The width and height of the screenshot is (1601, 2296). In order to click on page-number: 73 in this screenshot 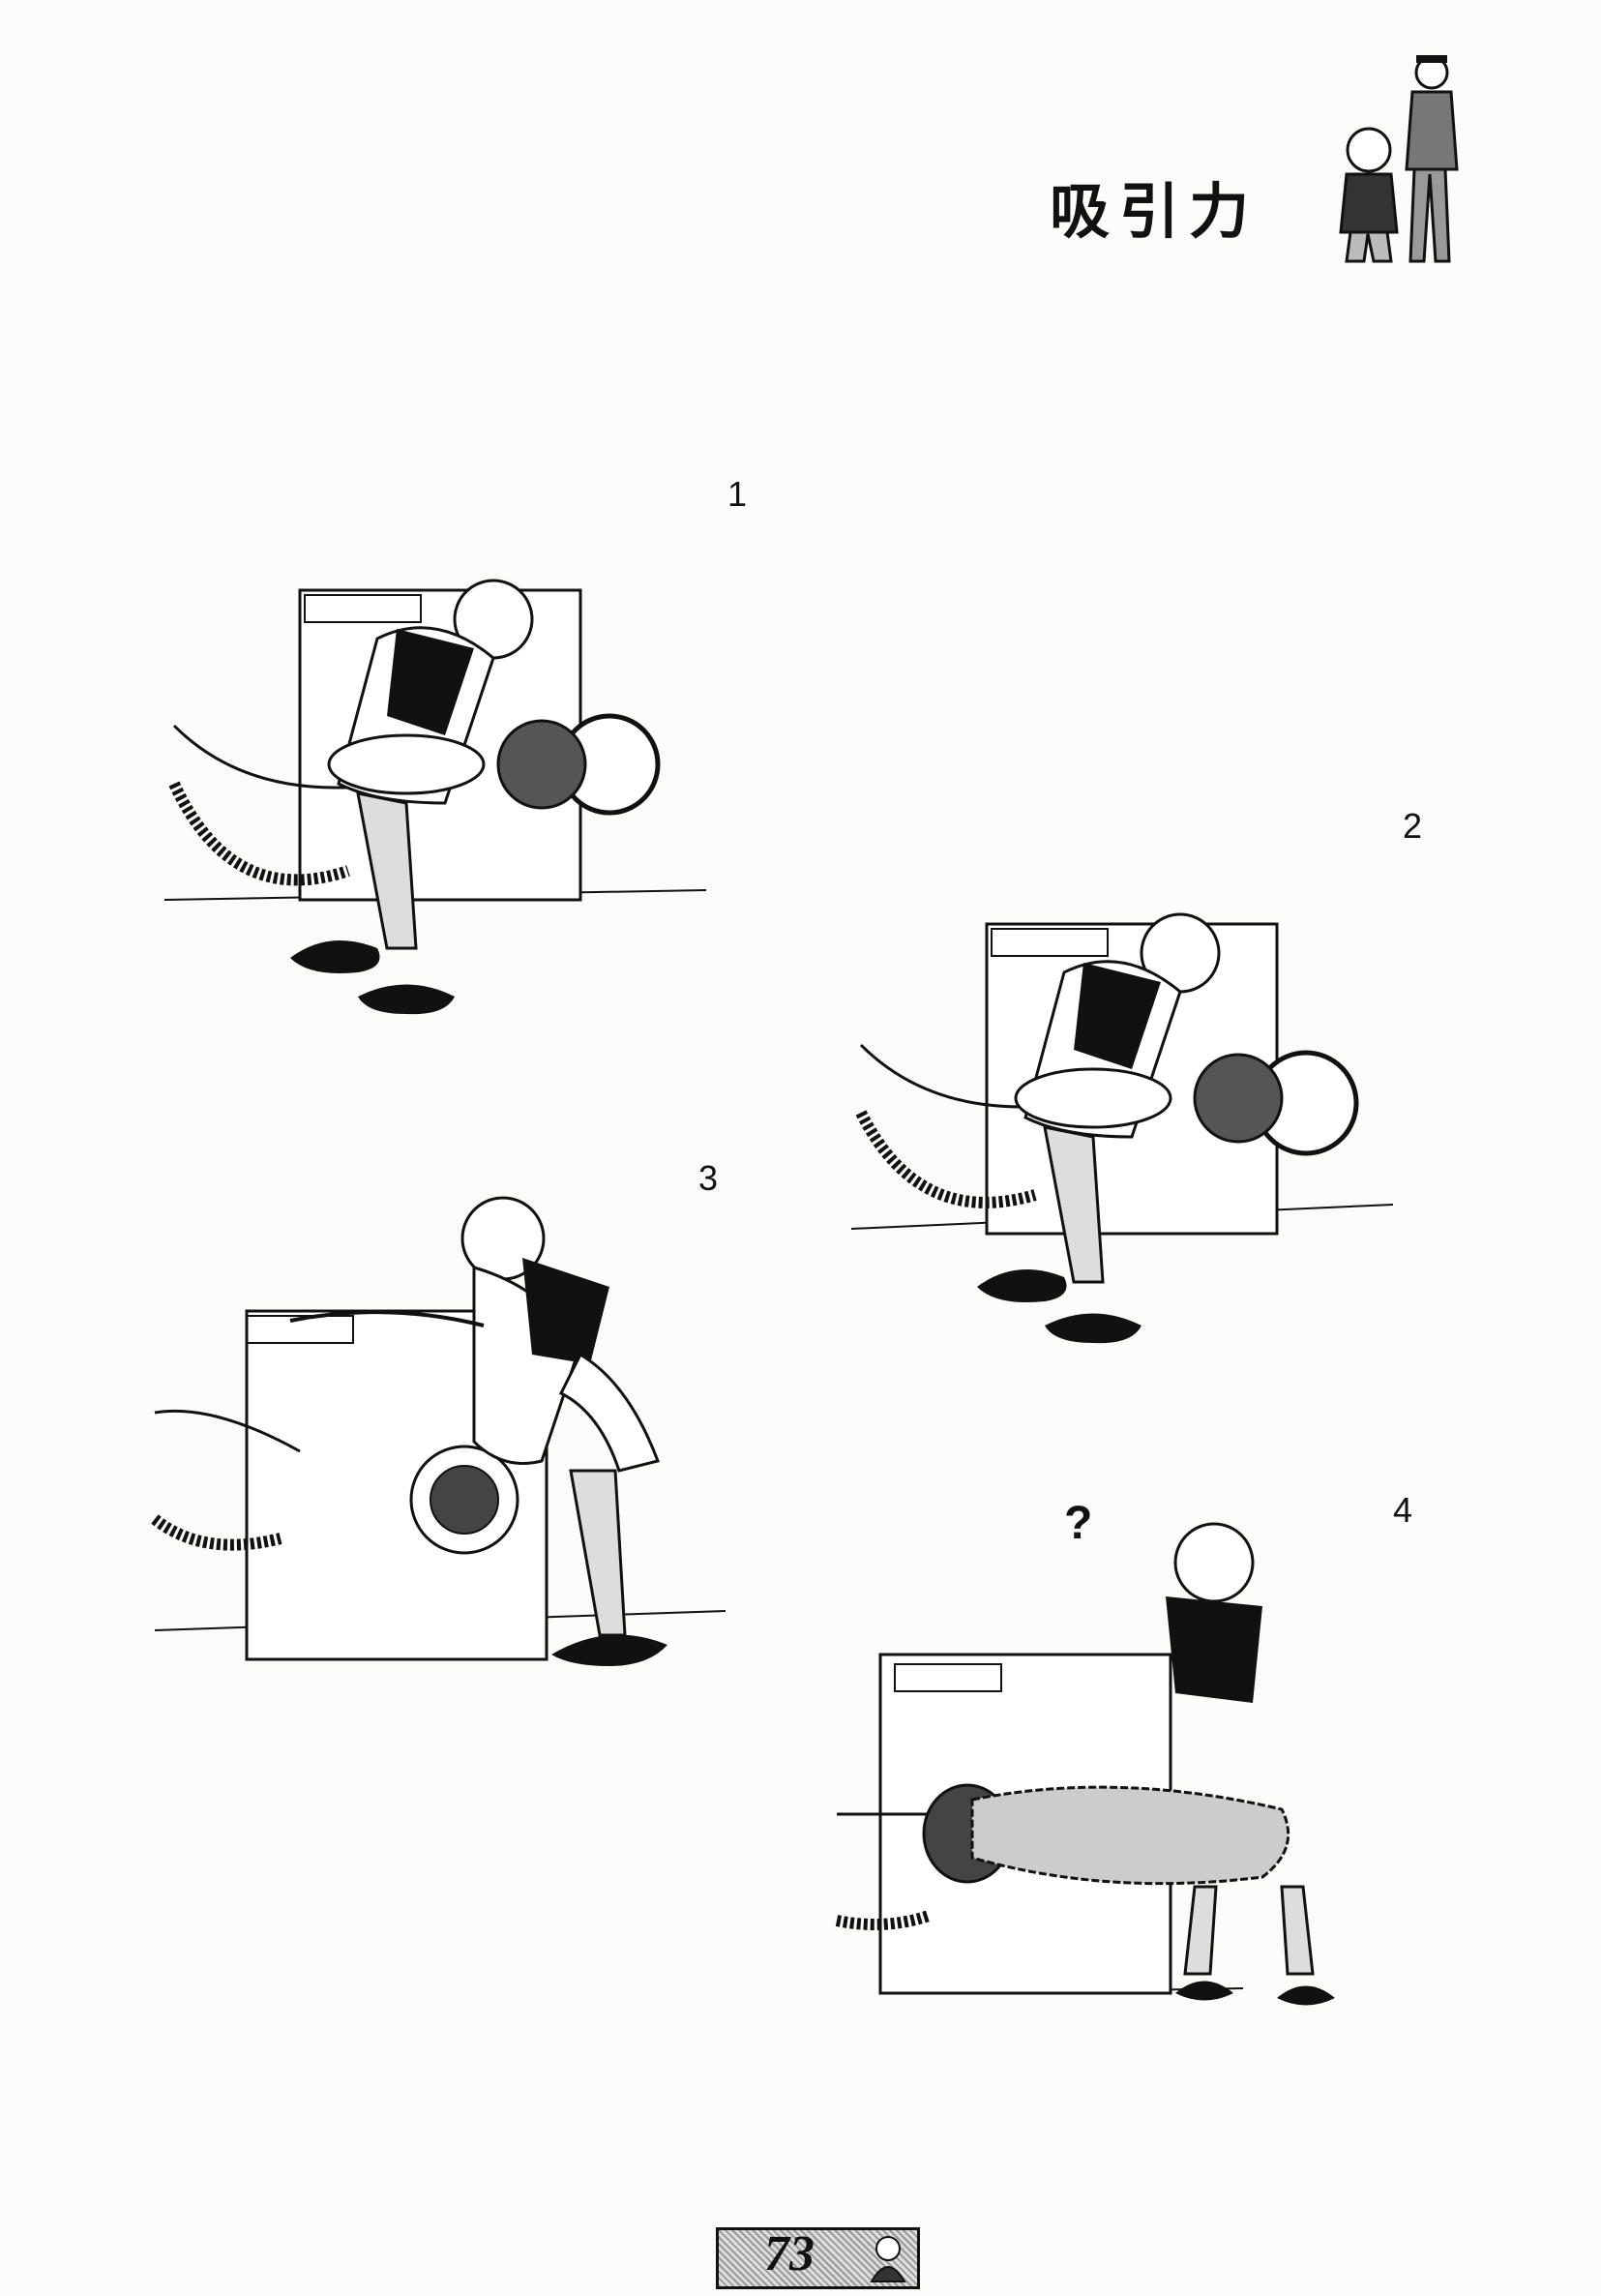, I will do `click(789, 2253)`.